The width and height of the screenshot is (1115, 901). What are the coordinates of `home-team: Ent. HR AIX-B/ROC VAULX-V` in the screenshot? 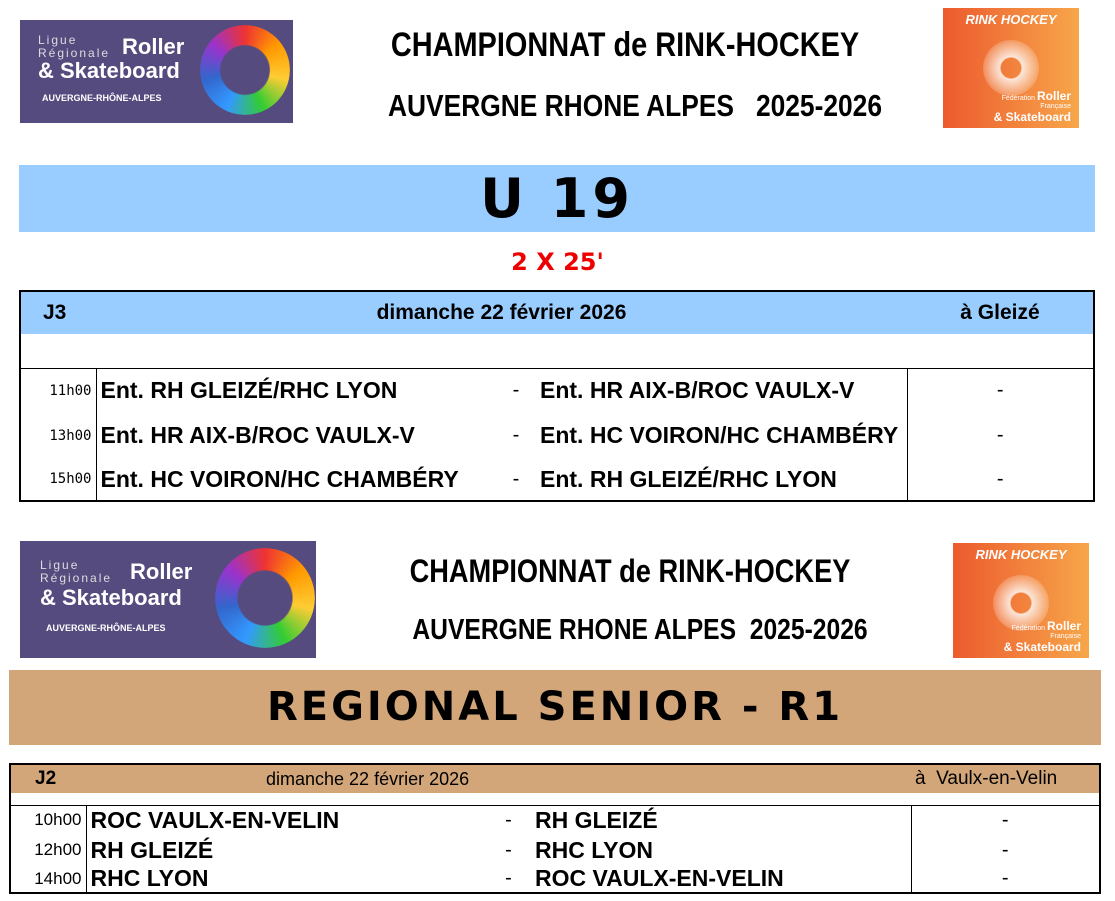 It's located at (257, 435).